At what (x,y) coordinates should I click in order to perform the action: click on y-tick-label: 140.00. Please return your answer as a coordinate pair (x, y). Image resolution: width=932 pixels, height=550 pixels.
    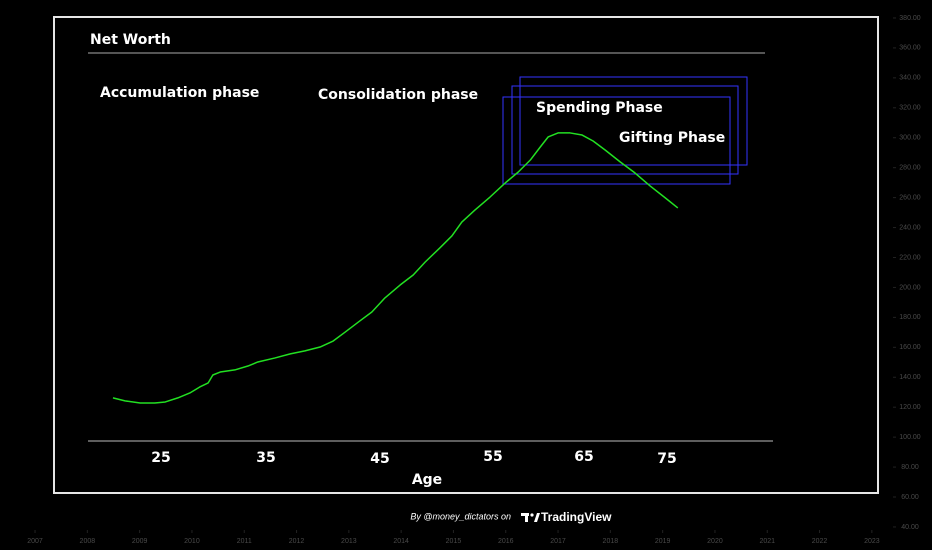
    Looking at the image, I should click on (910, 377).